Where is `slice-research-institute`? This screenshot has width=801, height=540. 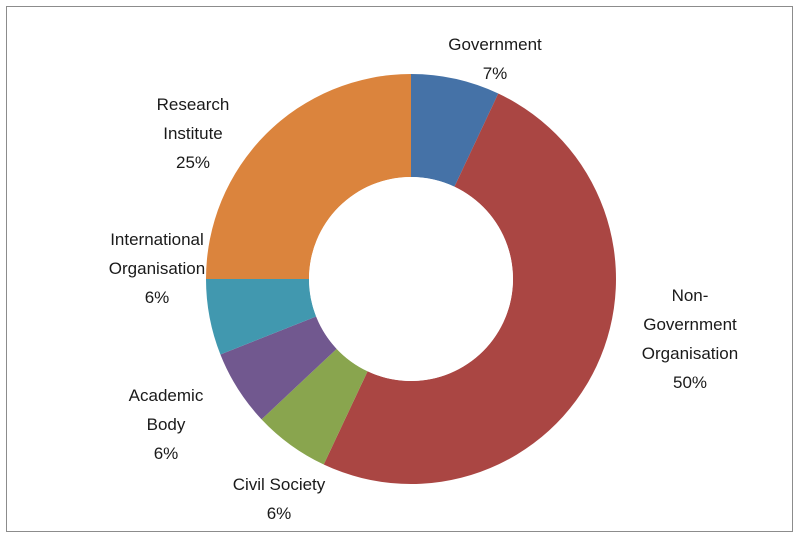 slice-research-institute is located at coordinates (308, 176).